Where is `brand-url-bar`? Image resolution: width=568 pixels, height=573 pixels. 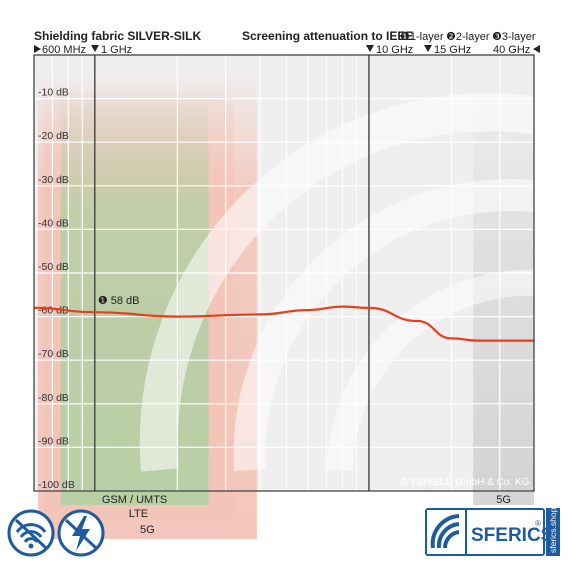
brand-url-bar is located at coordinates (553, 532).